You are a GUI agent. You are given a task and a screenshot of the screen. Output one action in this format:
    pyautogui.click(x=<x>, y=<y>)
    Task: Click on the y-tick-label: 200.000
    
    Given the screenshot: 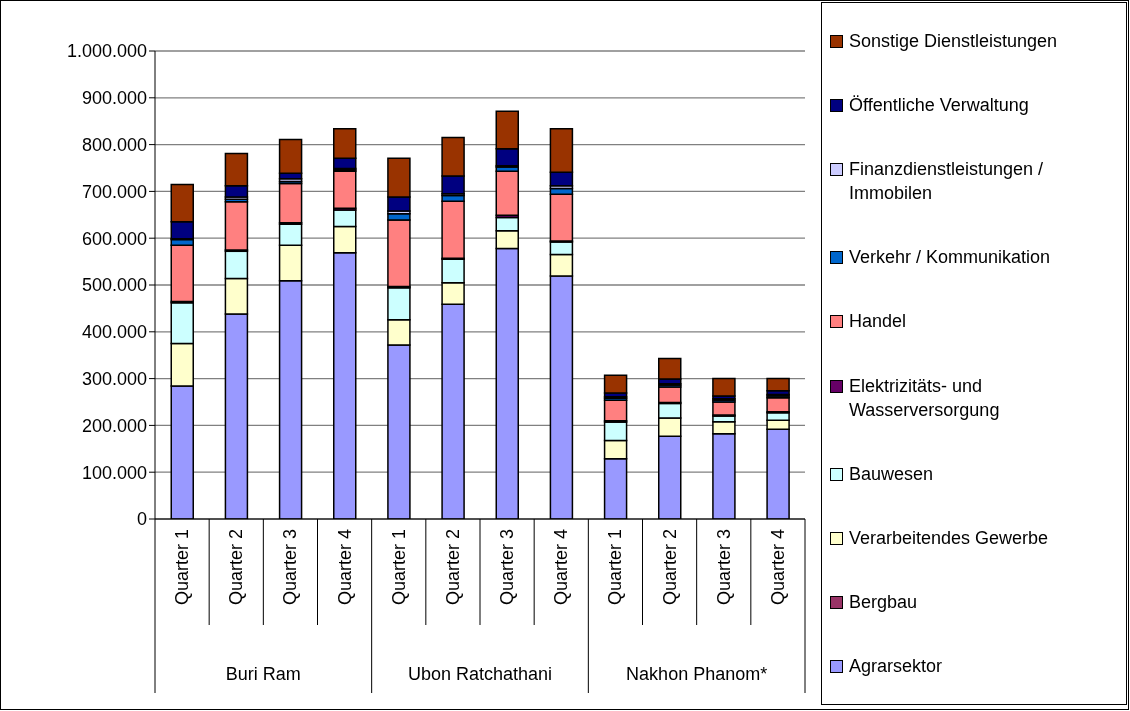 What is the action you would take?
    pyautogui.click(x=114, y=425)
    